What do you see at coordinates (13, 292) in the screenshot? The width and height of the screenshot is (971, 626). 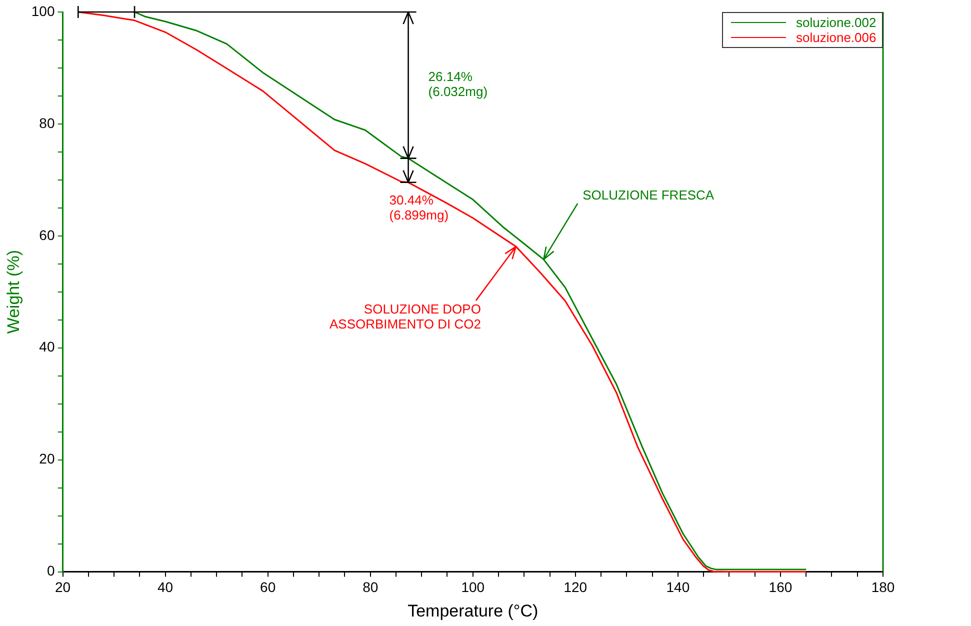 I see `y-axis-title: Weight (%)` at bounding box center [13, 292].